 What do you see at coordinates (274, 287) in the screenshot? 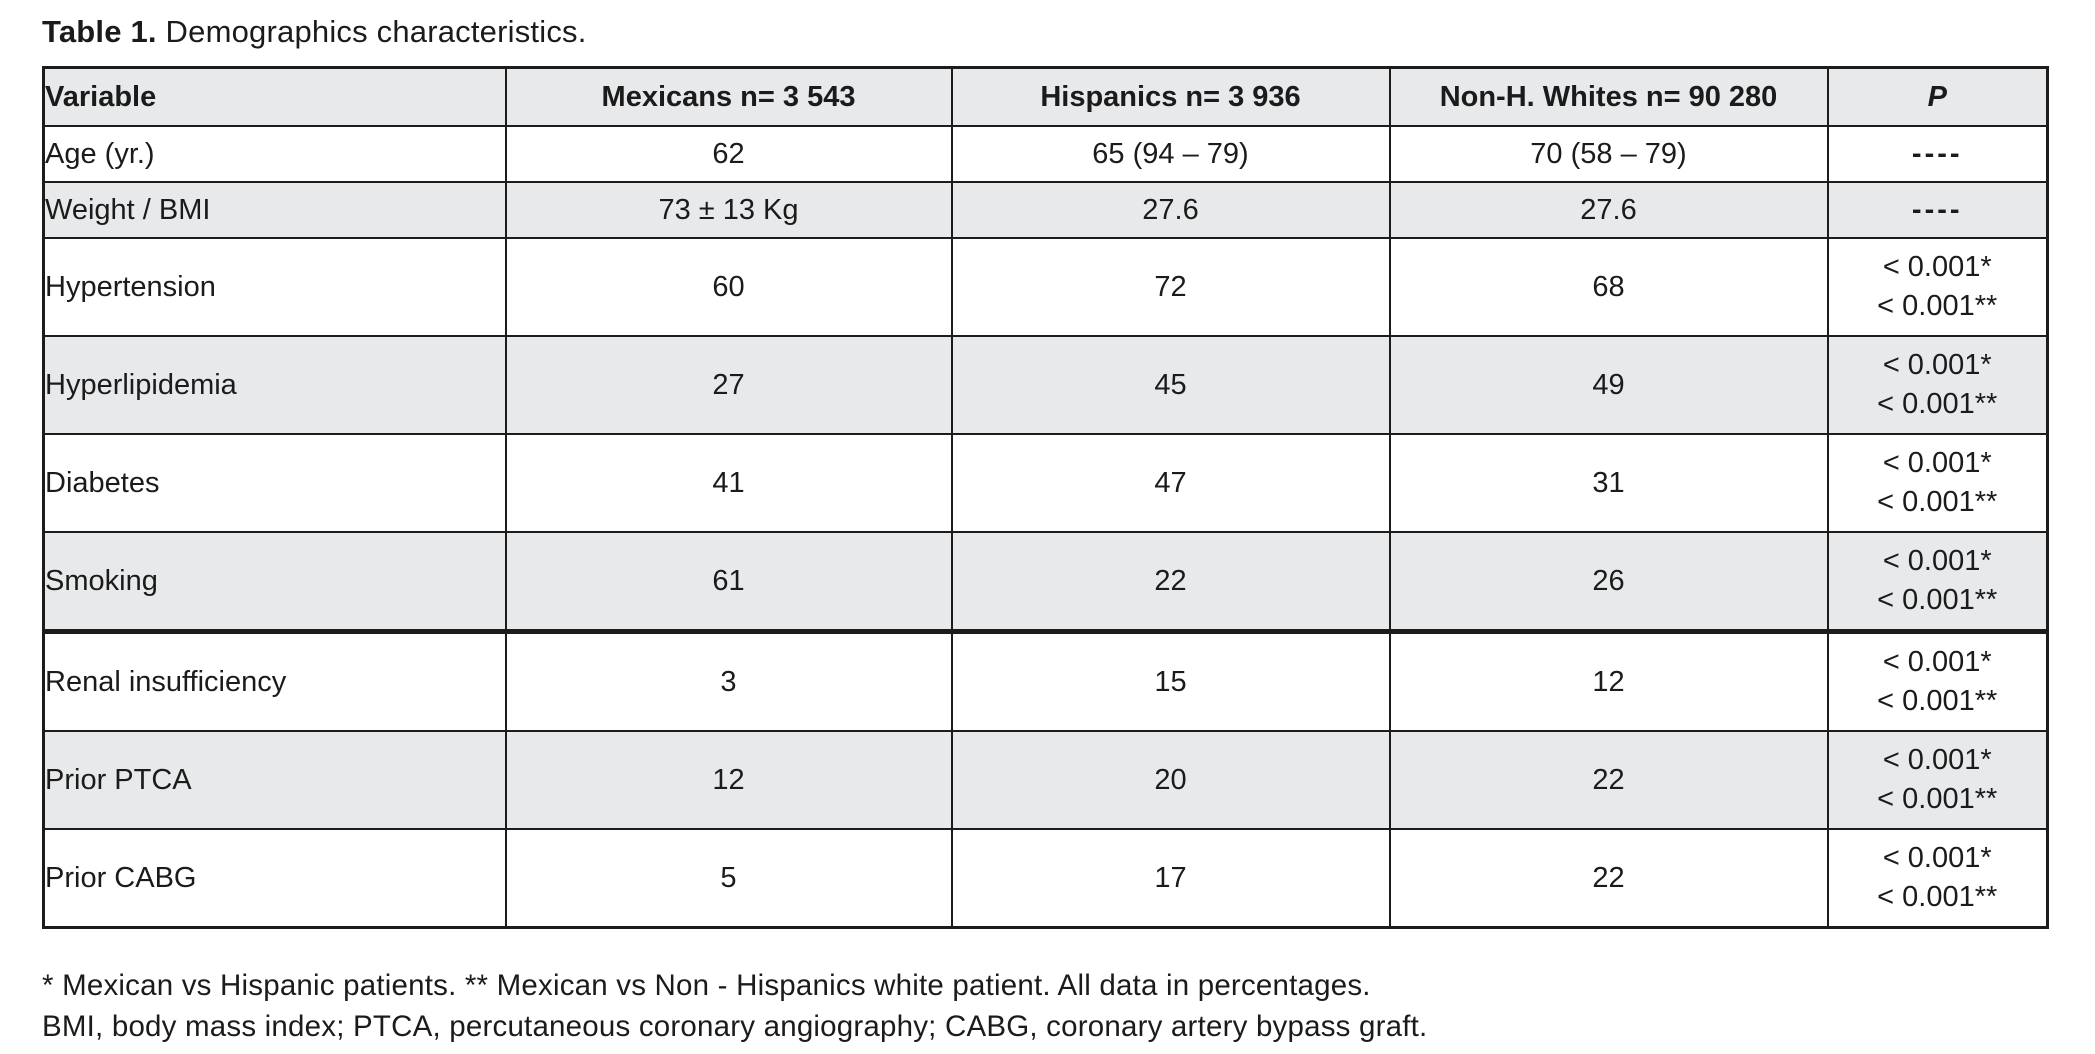
I see `cell-variable: Hypertension` at bounding box center [274, 287].